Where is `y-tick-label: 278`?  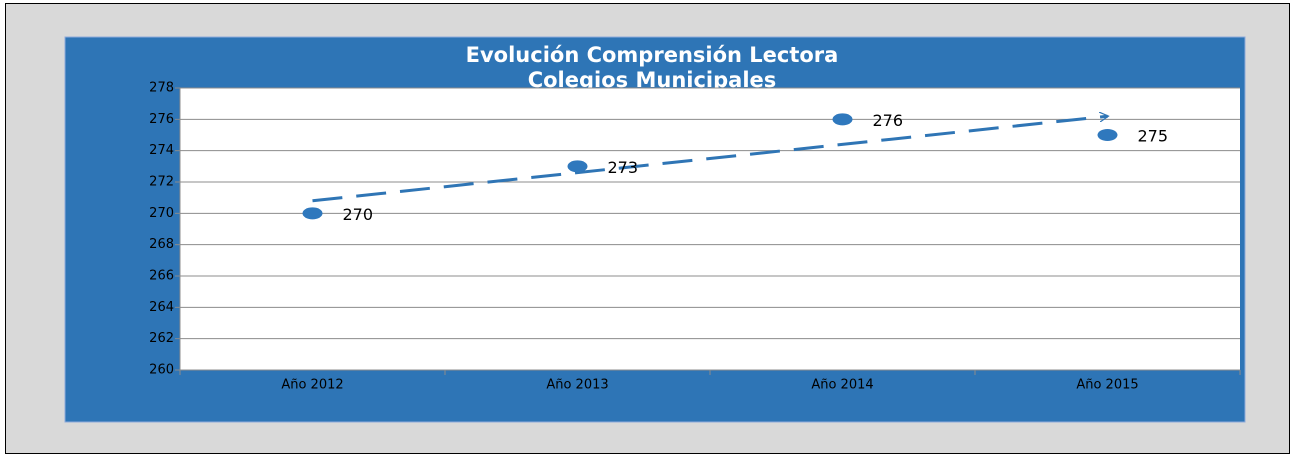 y-tick-label: 278 is located at coordinates (161, 88).